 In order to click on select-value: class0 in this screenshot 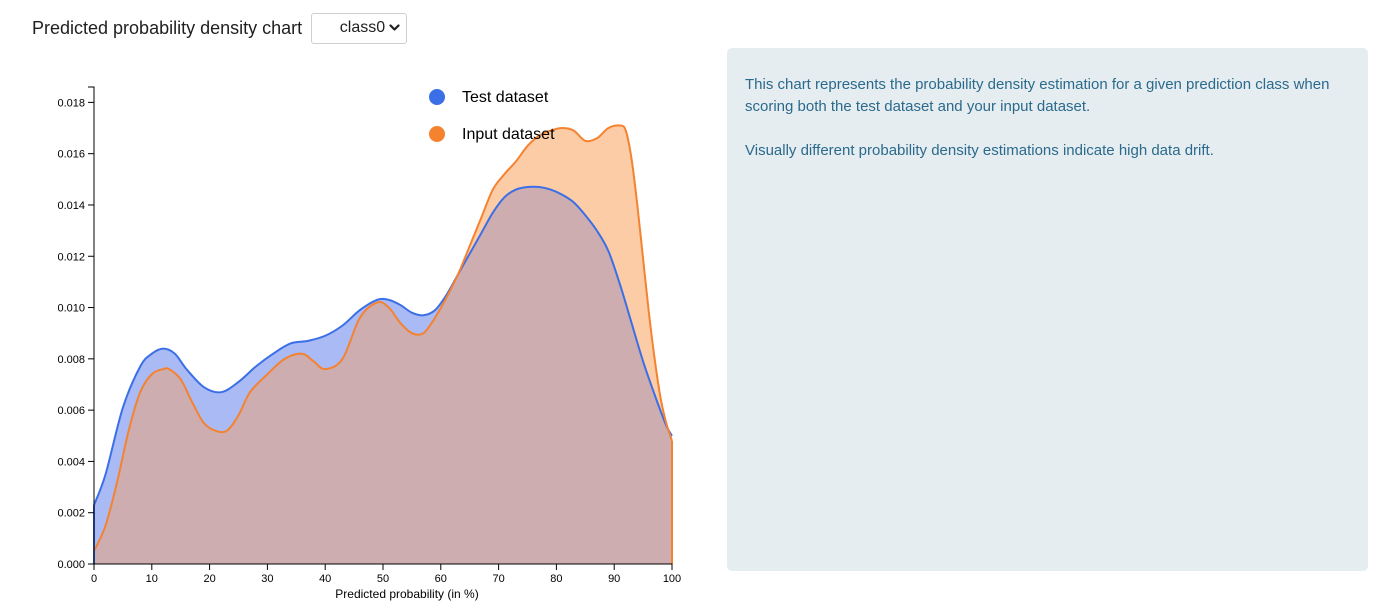, I will do `click(362, 27)`.